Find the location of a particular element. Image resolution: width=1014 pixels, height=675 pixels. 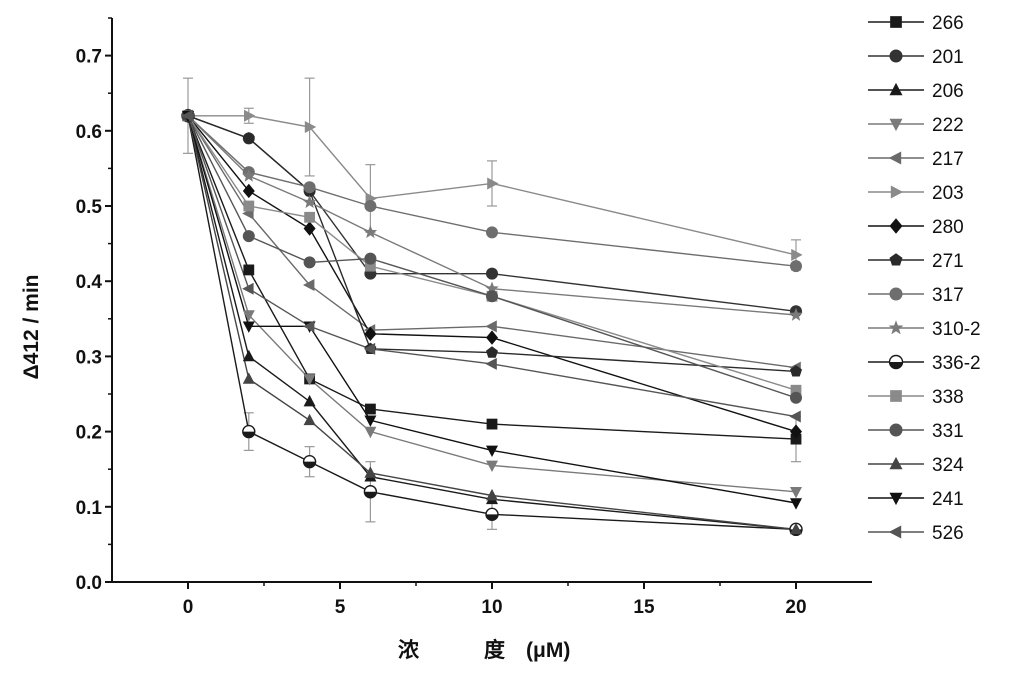

y-tick-label: 0.3 is located at coordinates (89, 357).